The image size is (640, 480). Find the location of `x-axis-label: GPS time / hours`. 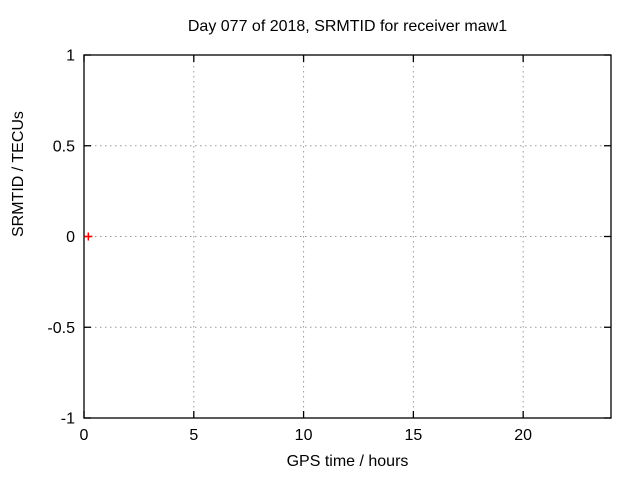

x-axis-label: GPS time / hours is located at coordinates (347, 461).